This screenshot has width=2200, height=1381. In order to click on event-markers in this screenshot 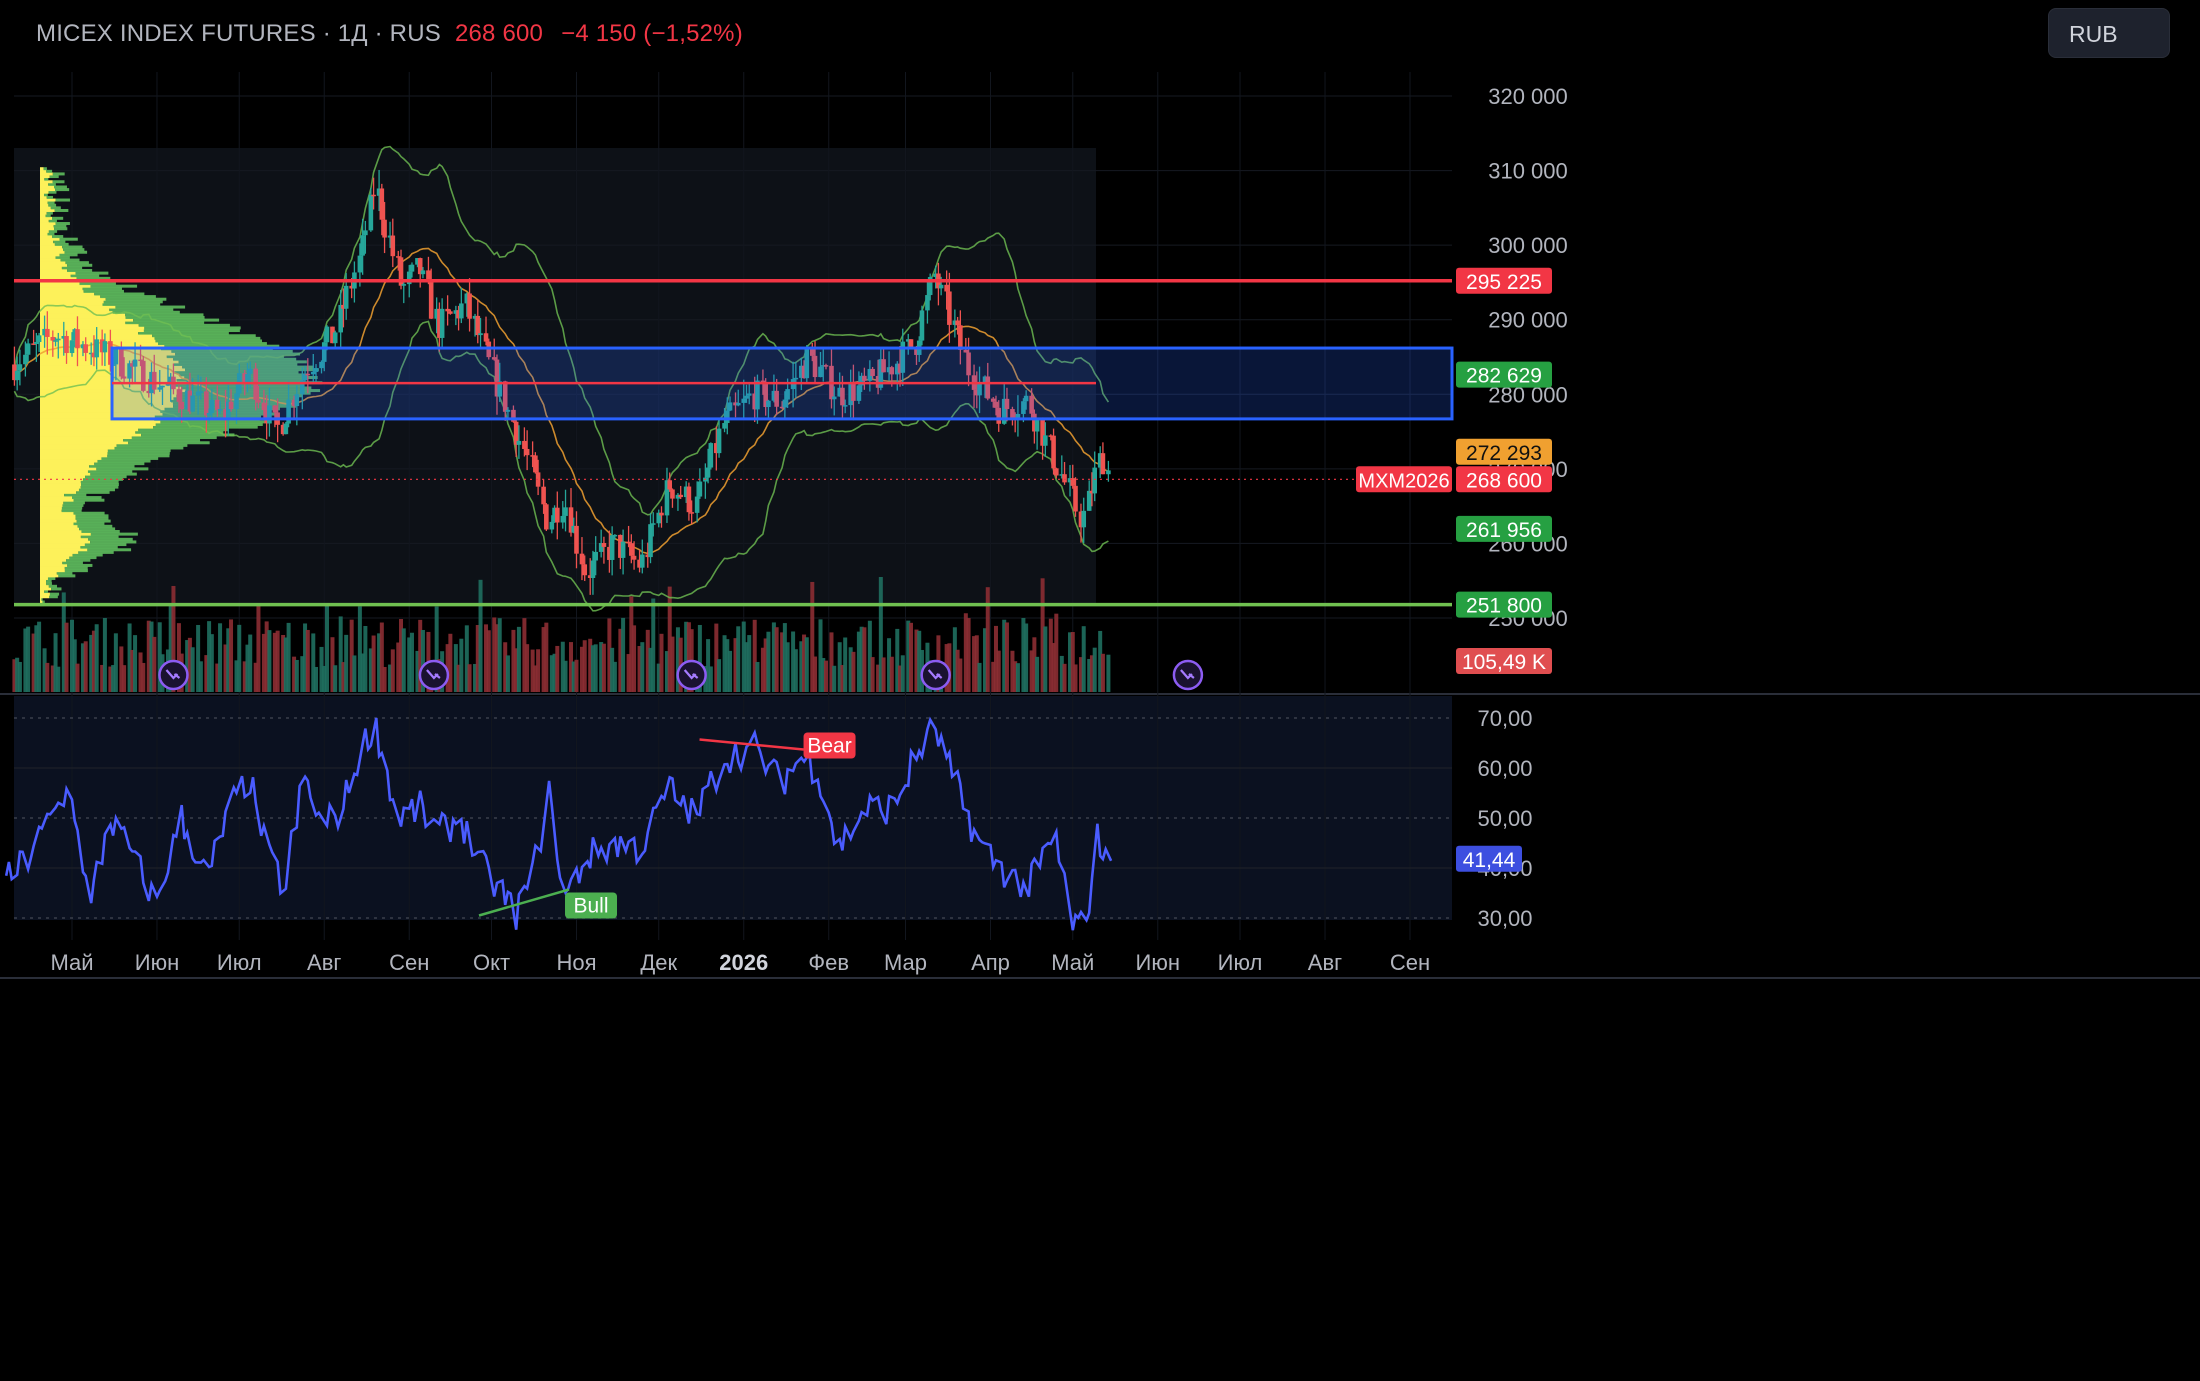, I will do `click(681, 675)`.